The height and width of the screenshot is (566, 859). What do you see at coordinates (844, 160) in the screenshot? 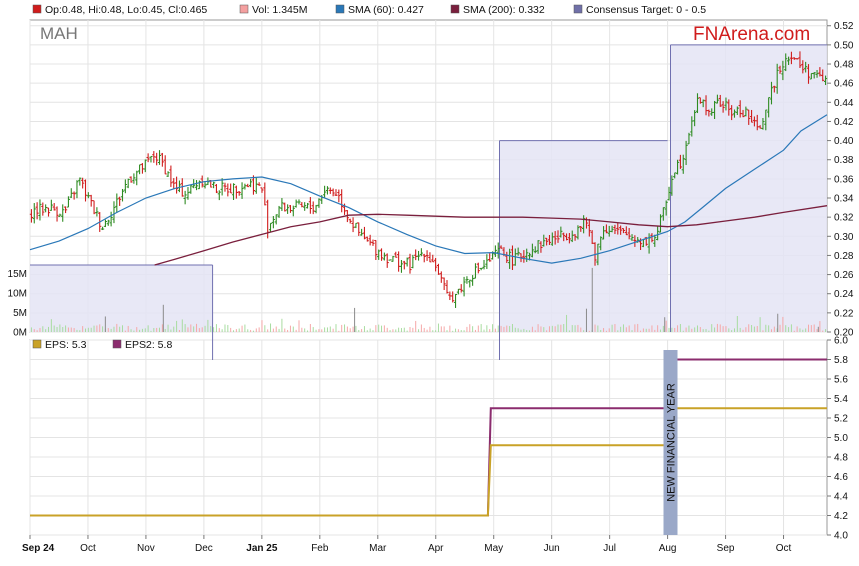
I see `price-tick-label: 0.38` at bounding box center [844, 160].